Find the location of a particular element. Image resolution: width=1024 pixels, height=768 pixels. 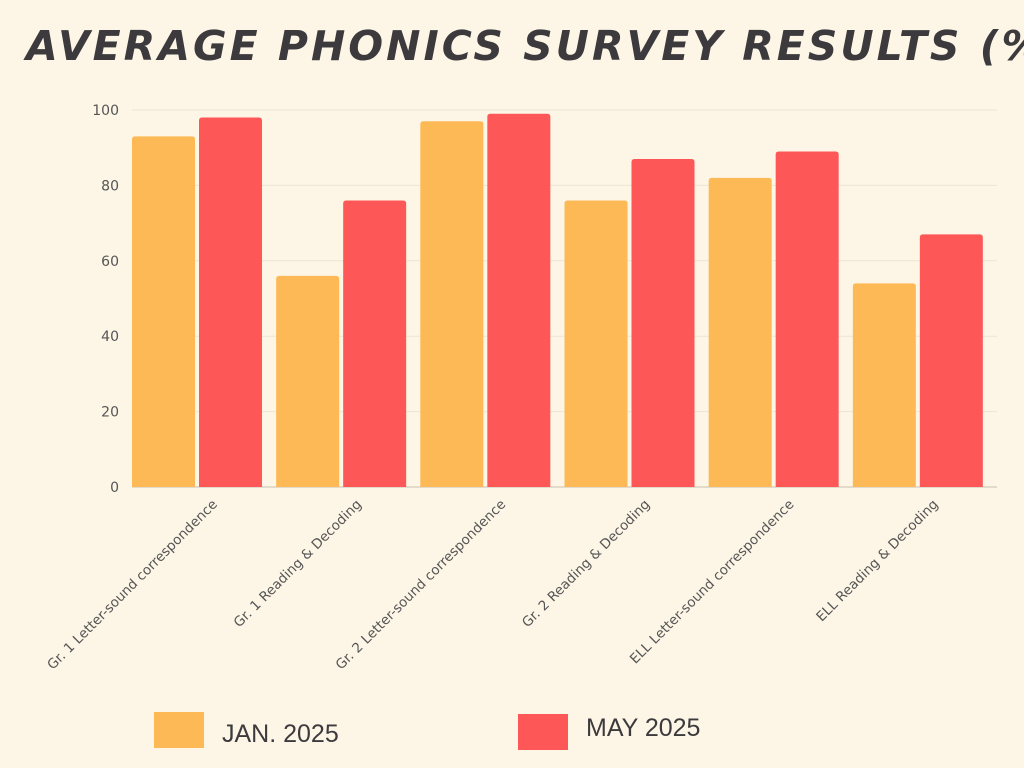

y-tick-label-60: 60 is located at coordinates (110, 262).